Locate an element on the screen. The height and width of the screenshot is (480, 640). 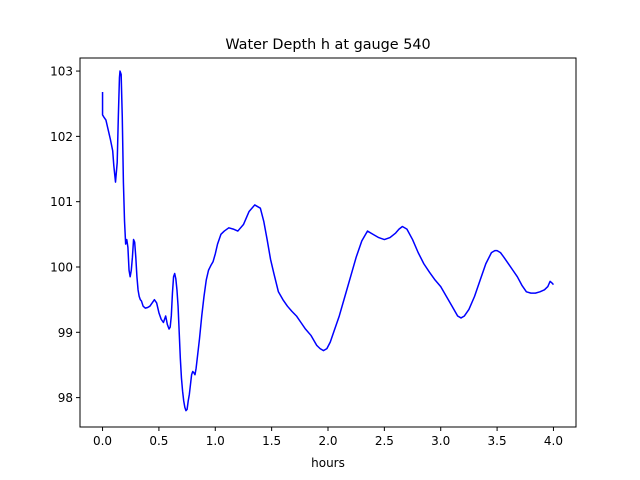
x-tick-label: 1.0 is located at coordinates (215, 441).